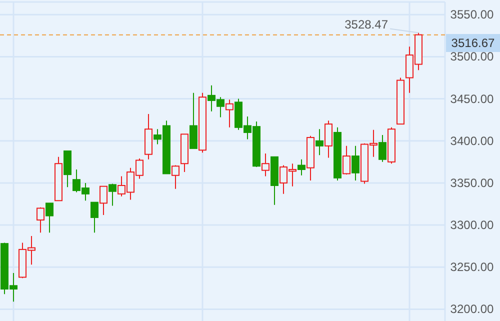 The width and height of the screenshot is (500, 321). Describe the element at coordinates (472, 141) in the screenshot. I see `y-tick-label: 3400.00` at that location.